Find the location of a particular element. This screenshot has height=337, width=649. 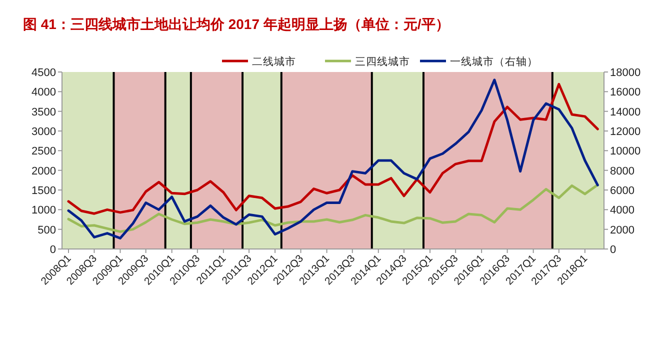

y-tick-label: 1500 is located at coordinates (44, 191).